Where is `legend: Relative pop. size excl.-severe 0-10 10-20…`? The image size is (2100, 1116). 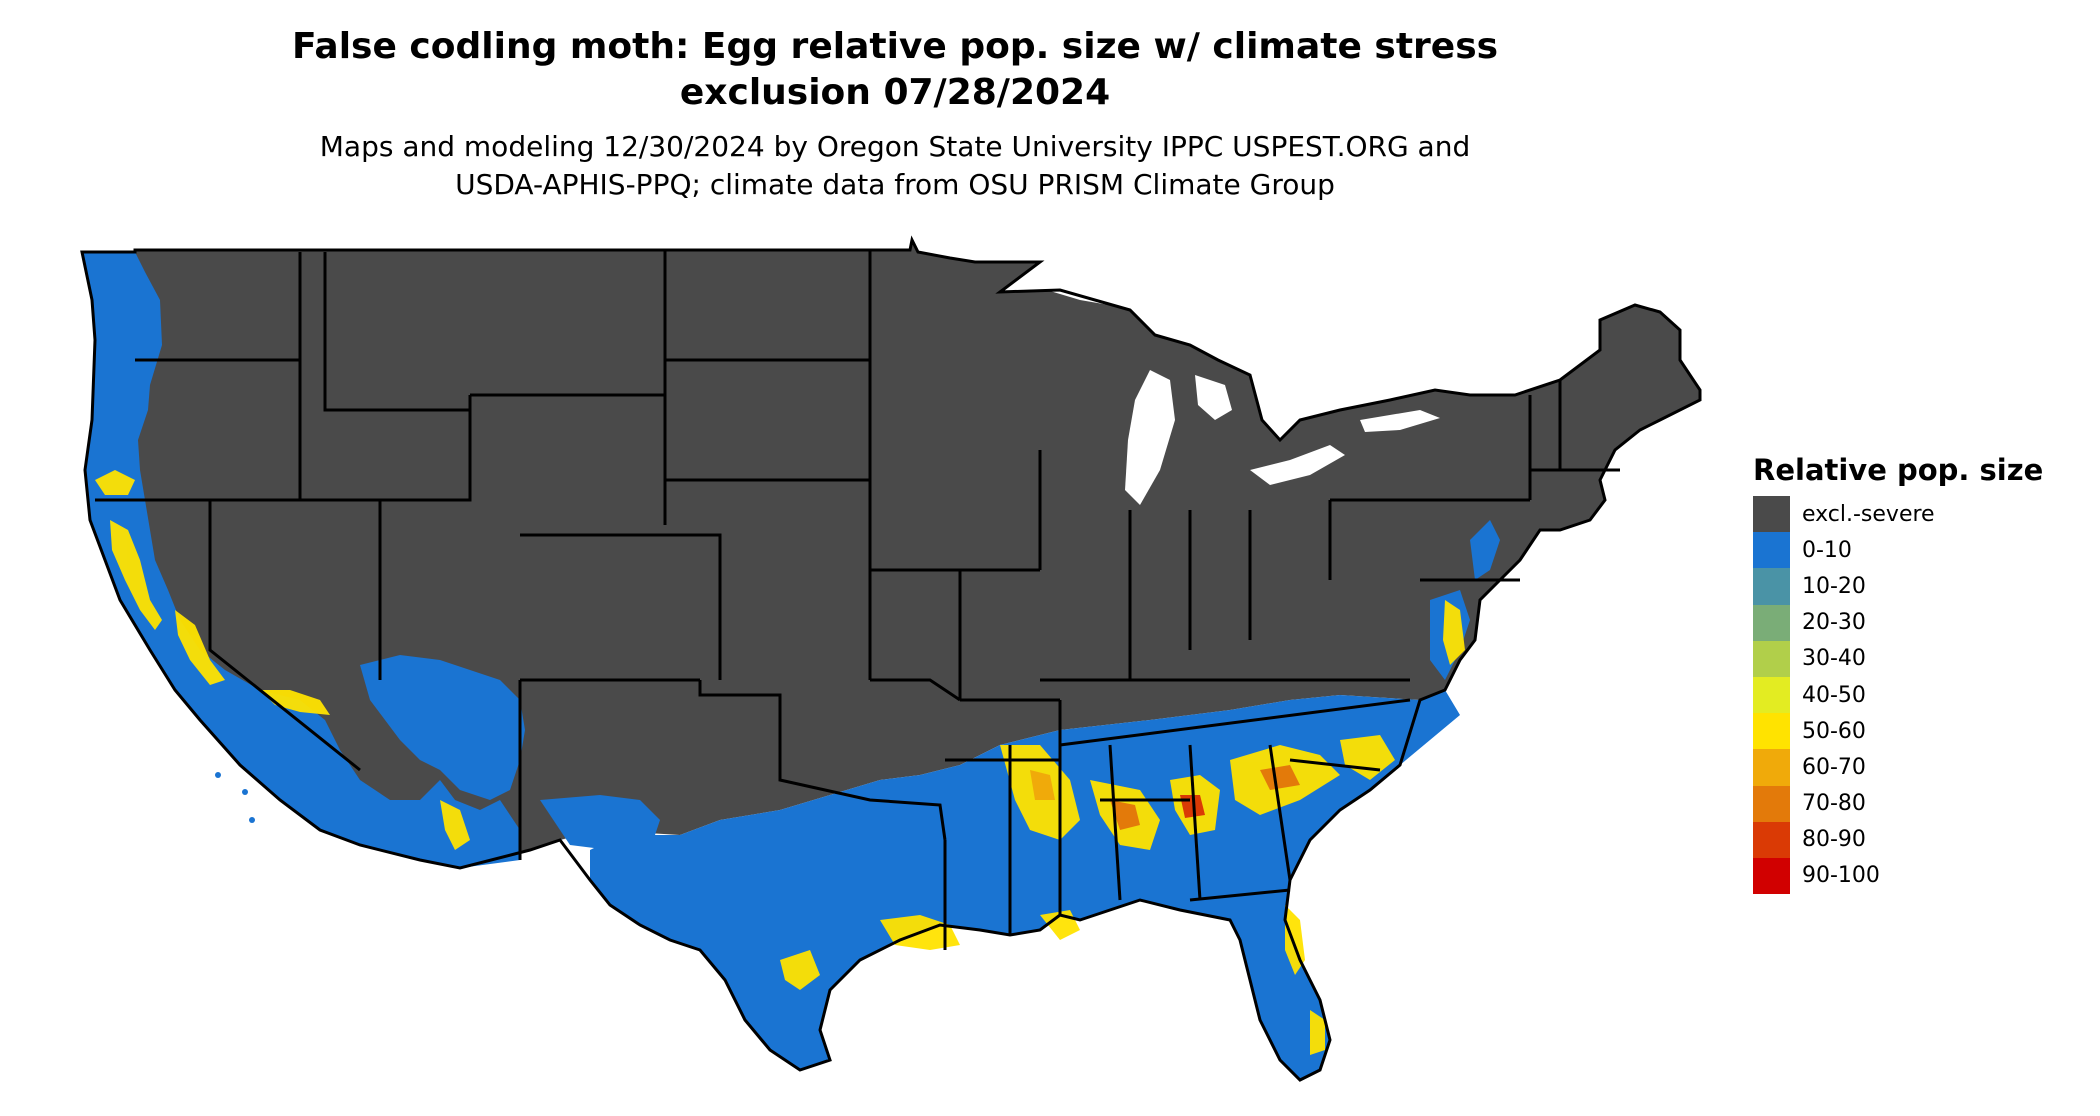
legend: Relative pop. size excl.-severe 0-10 10-20… is located at coordinates (1898, 673).